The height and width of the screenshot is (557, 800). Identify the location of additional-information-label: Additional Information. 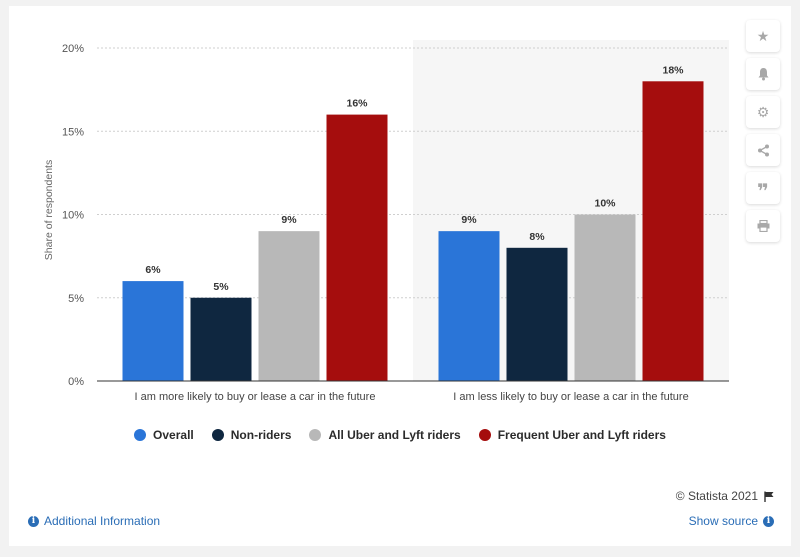
(102, 521).